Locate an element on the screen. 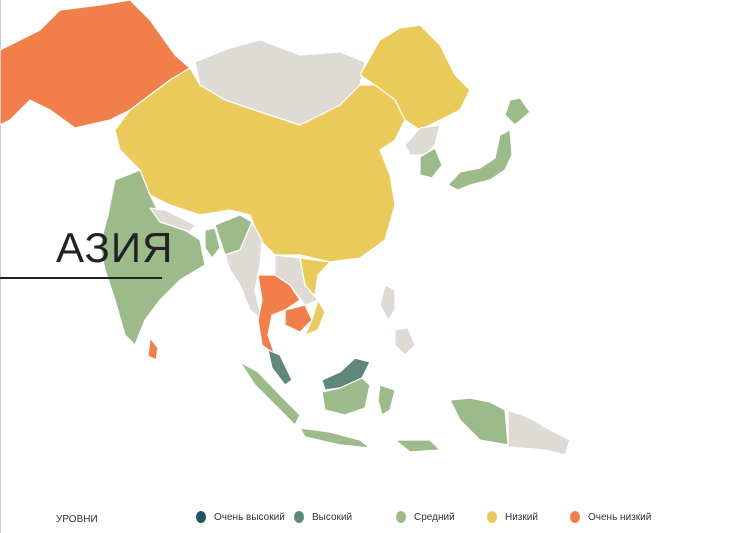  legend-heading: УРОВНИ is located at coordinates (77, 519).